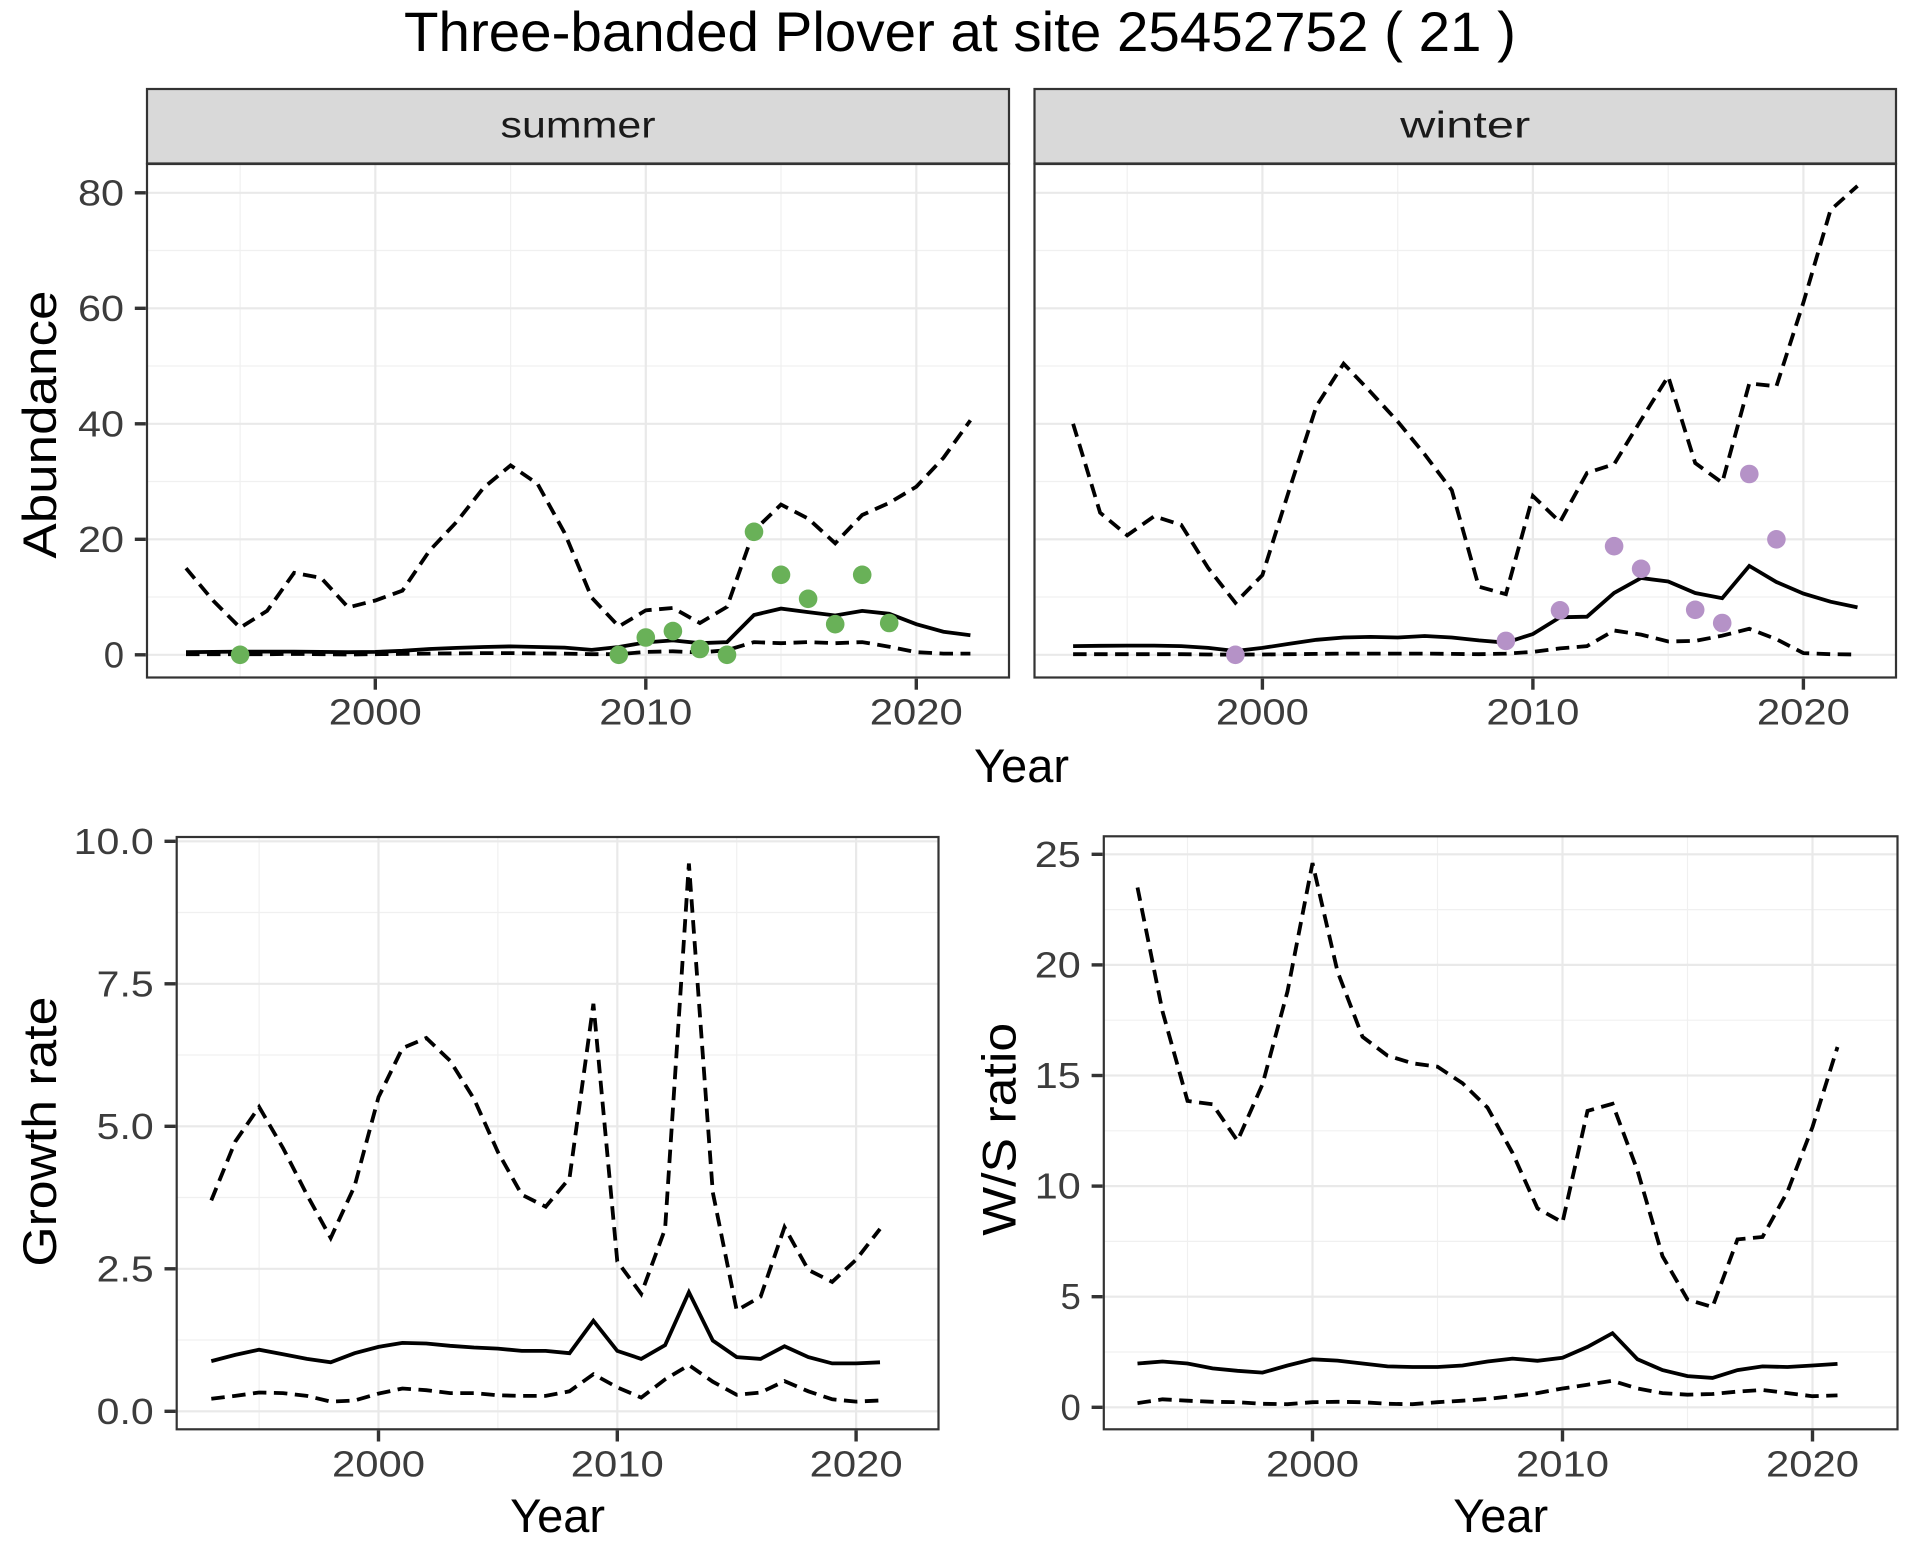 The image size is (1920, 1560). I want to click on svg-text: 25, so click(1058, 854).